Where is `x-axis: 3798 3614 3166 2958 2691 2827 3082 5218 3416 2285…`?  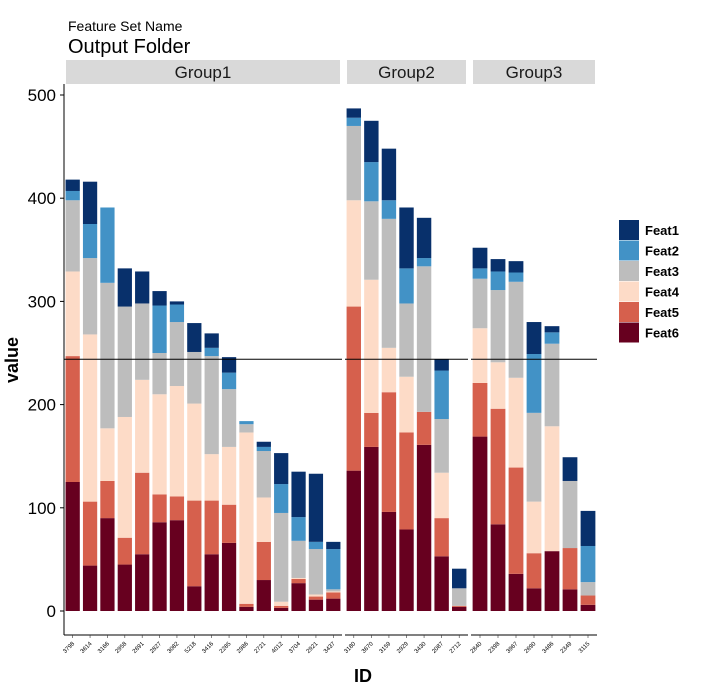 x-axis: 3798 3614 3166 2958 2691 2827 3082 5218 3416 2285… is located at coordinates (327, 645).